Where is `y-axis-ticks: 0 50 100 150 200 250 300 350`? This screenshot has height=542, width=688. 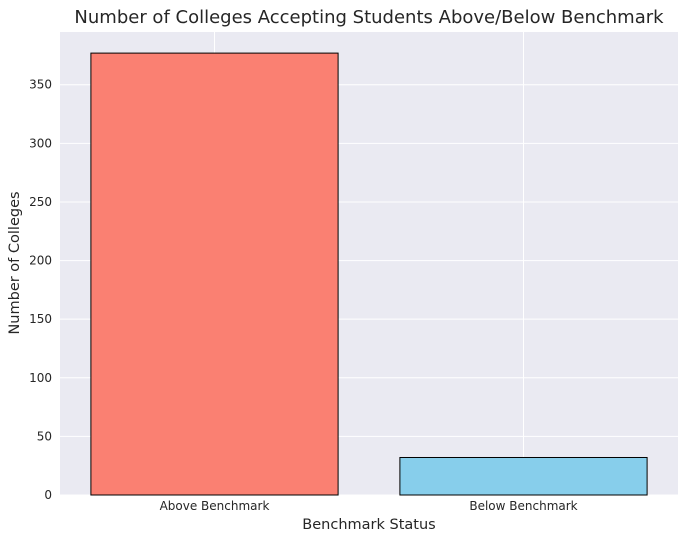
y-axis-ticks: 0 50 100 150 200 250 300 350 is located at coordinates (40, 290).